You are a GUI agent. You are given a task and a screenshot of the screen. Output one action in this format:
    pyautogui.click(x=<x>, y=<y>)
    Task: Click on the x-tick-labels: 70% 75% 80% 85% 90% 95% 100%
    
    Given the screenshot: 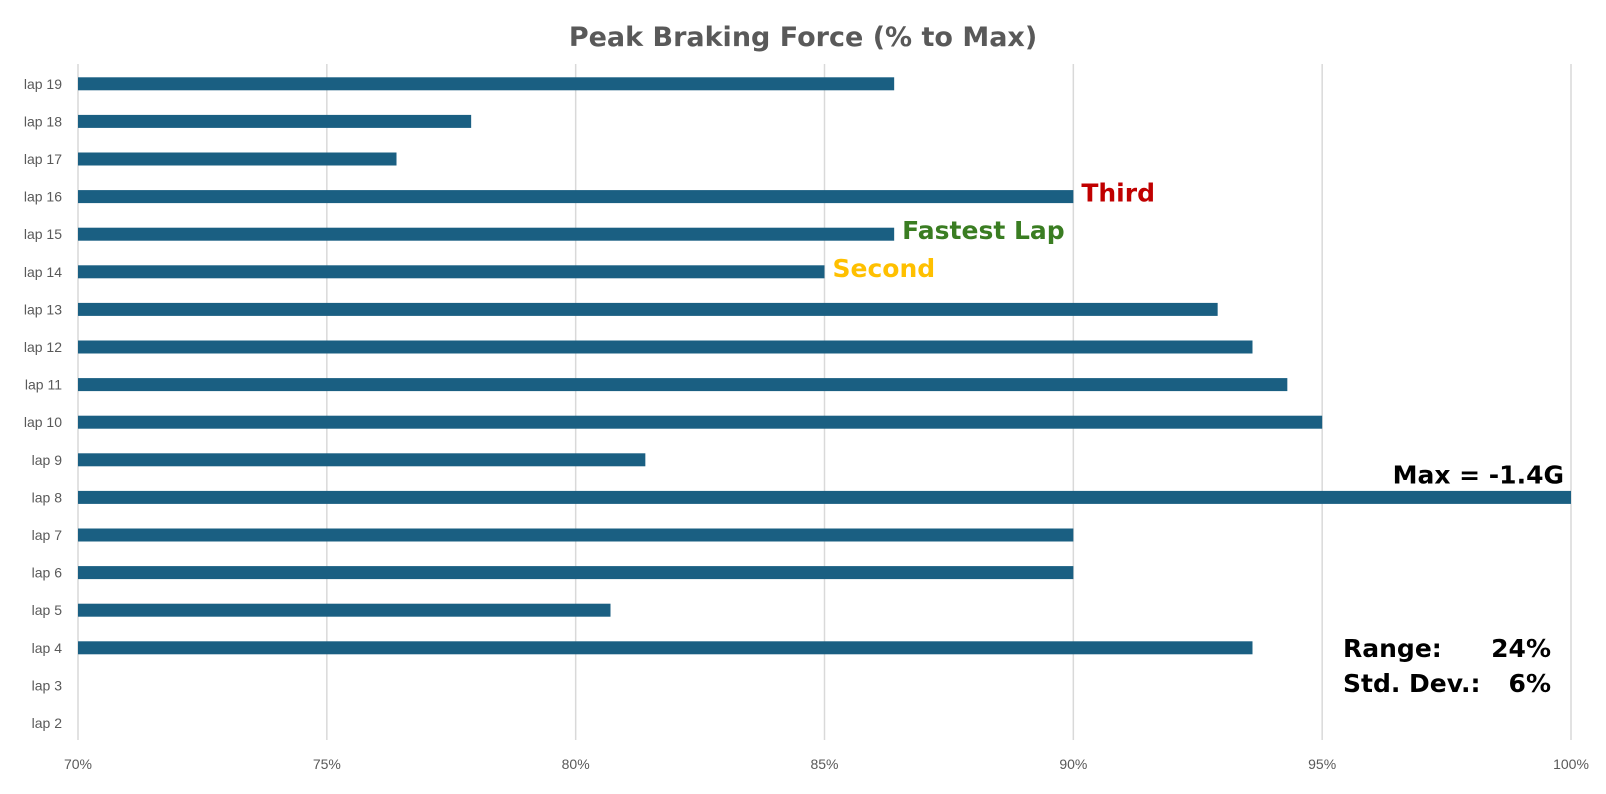 What is the action you would take?
    pyautogui.click(x=826, y=764)
    